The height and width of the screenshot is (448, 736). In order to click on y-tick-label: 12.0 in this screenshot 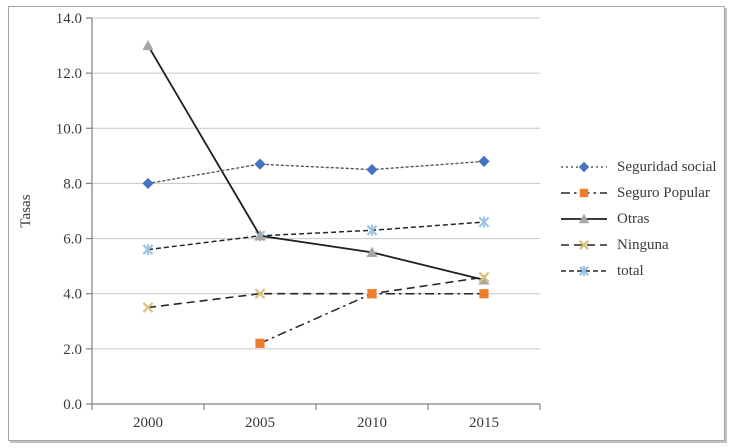, I will do `click(69, 74)`.